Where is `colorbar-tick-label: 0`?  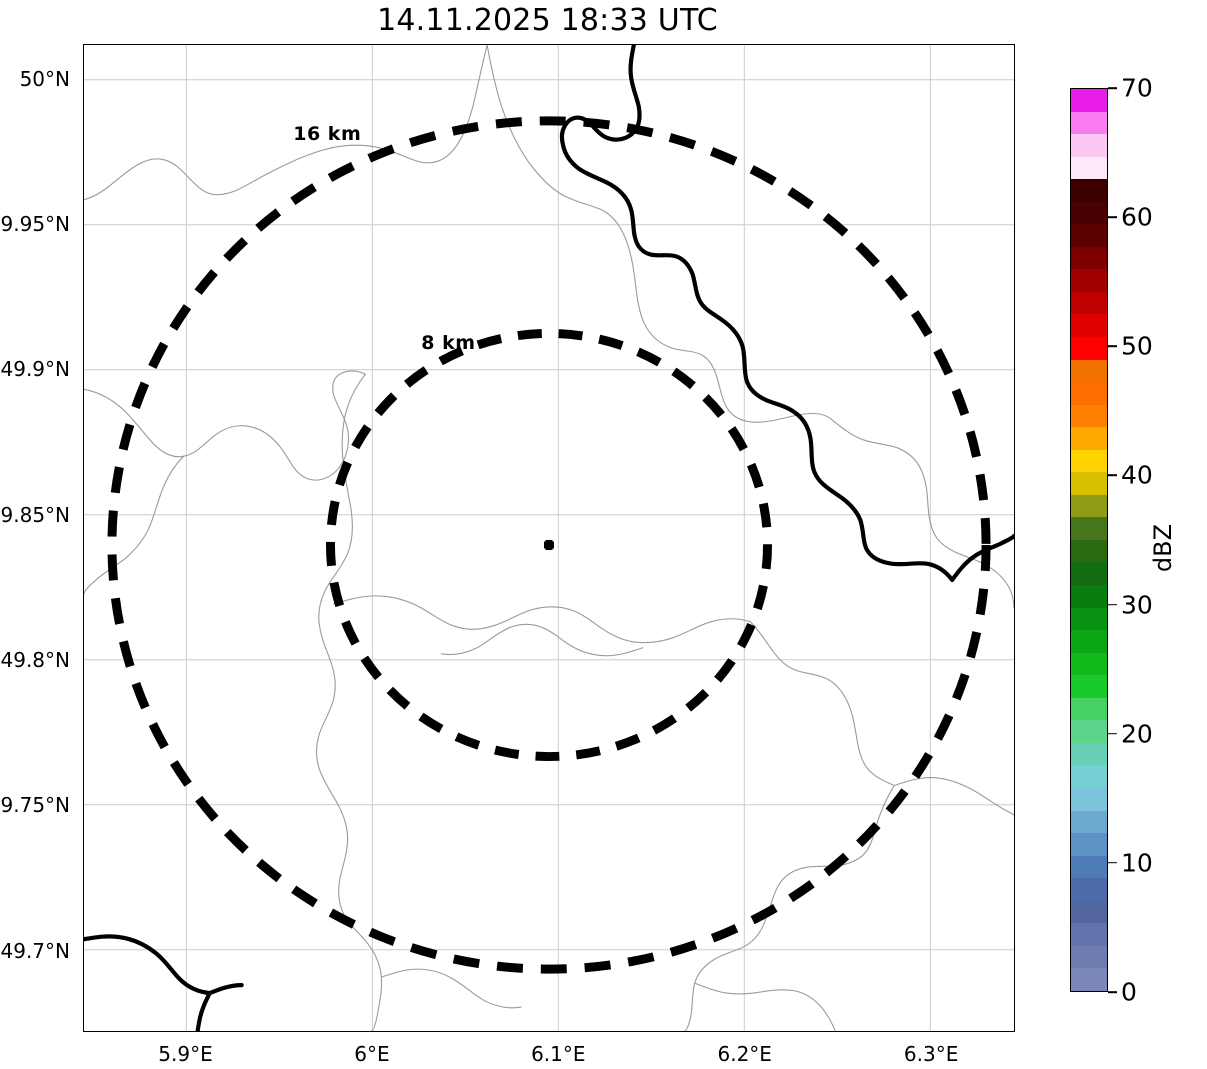 colorbar-tick-label: 0 is located at coordinates (1129, 992).